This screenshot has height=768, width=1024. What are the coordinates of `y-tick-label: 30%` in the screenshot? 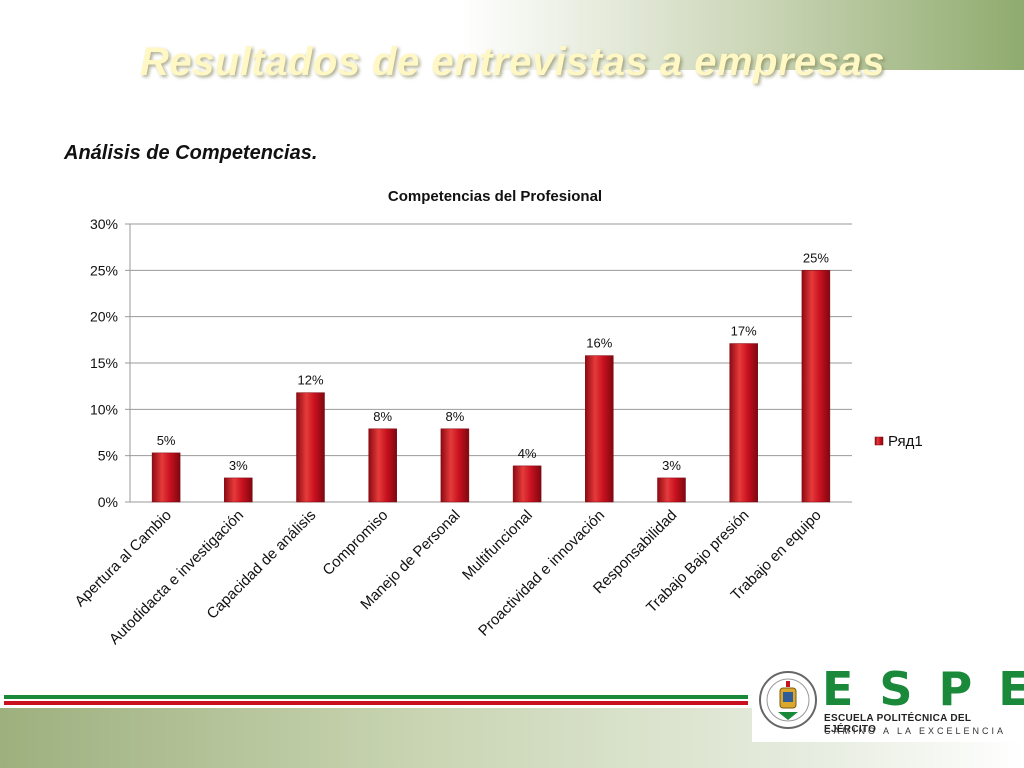 It's located at (104, 224).